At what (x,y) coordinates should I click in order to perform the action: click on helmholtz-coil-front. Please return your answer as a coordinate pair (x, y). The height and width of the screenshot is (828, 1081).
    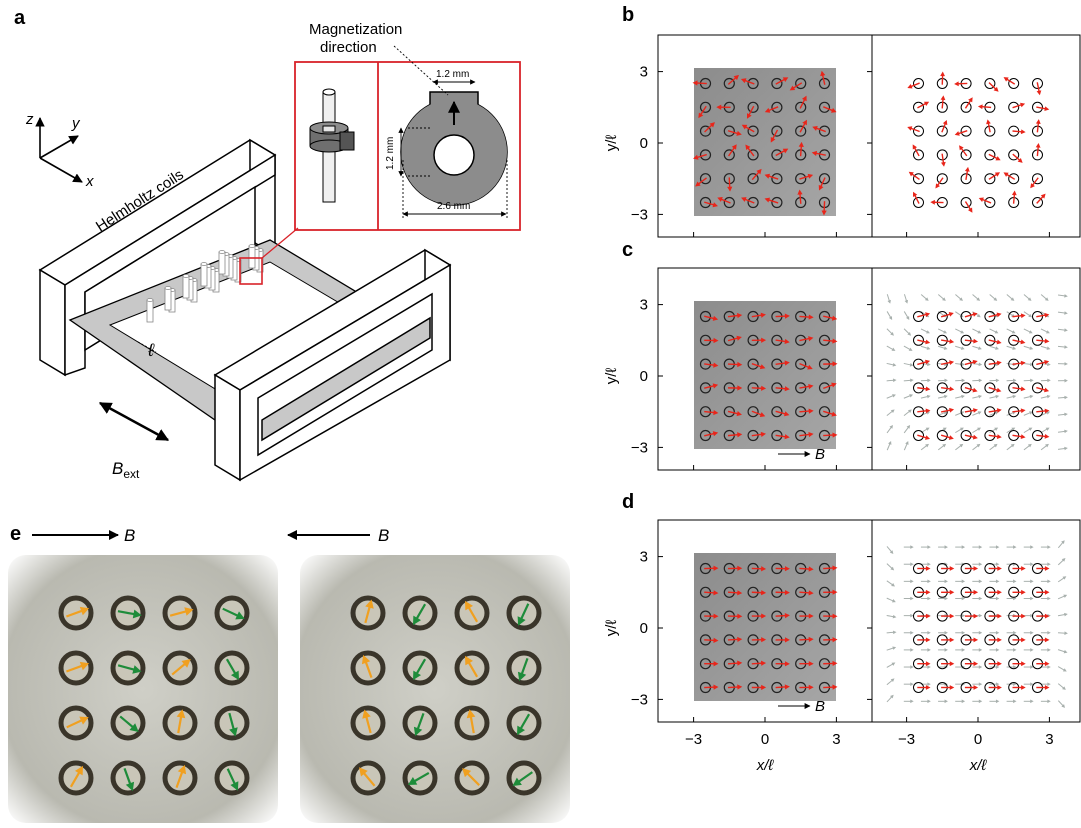
    Looking at the image, I should click on (332, 365).